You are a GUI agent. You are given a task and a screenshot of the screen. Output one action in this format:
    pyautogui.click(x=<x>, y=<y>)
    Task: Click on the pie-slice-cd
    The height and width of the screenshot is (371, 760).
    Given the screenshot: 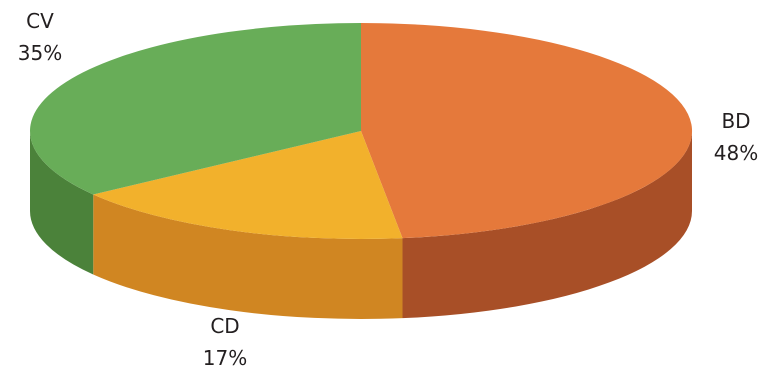 What is the action you would take?
    pyautogui.click(x=248, y=185)
    